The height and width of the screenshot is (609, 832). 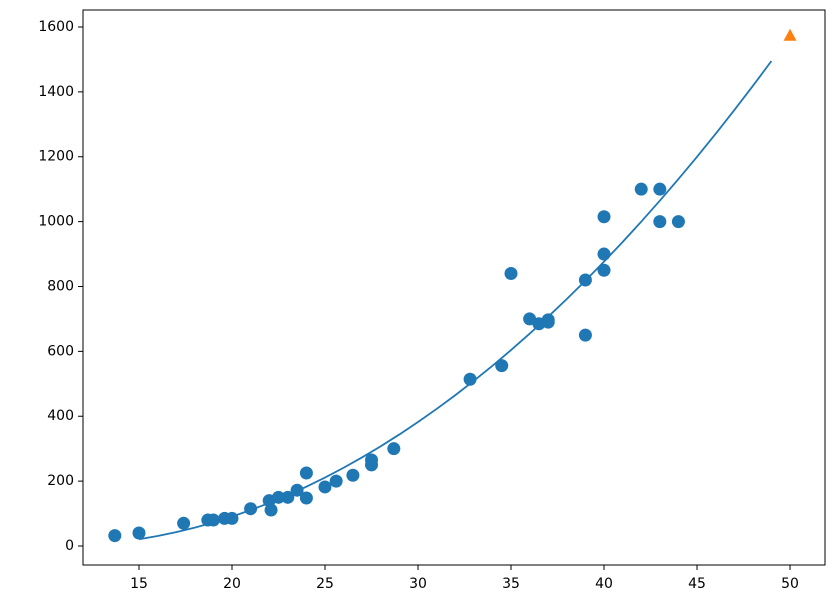 What do you see at coordinates (56, 157) in the screenshot?
I see `y-tick-label: 1200` at bounding box center [56, 157].